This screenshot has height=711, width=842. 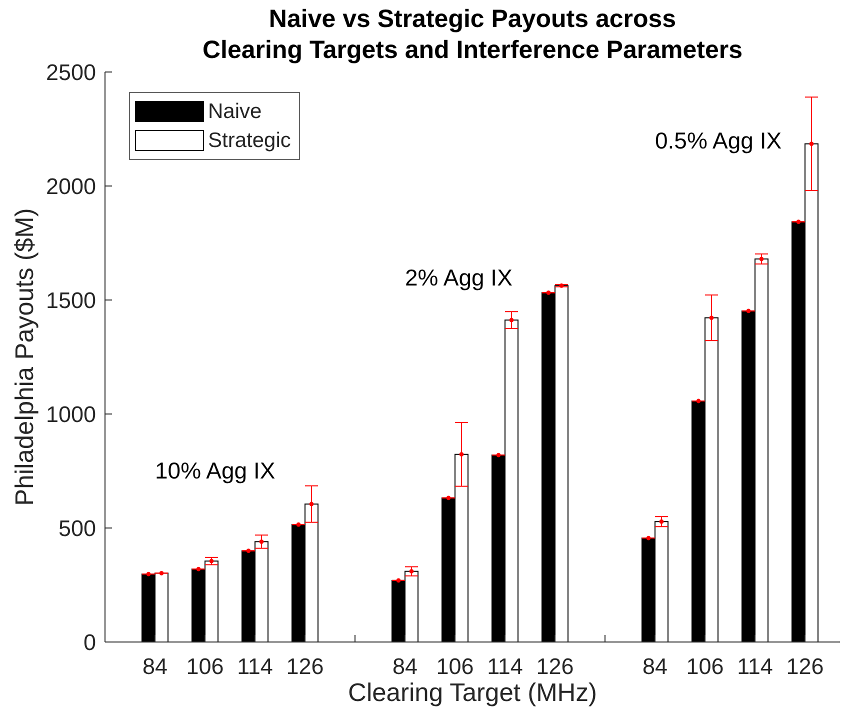 I want to click on y-tick-label: 2500, so click(x=71, y=73).